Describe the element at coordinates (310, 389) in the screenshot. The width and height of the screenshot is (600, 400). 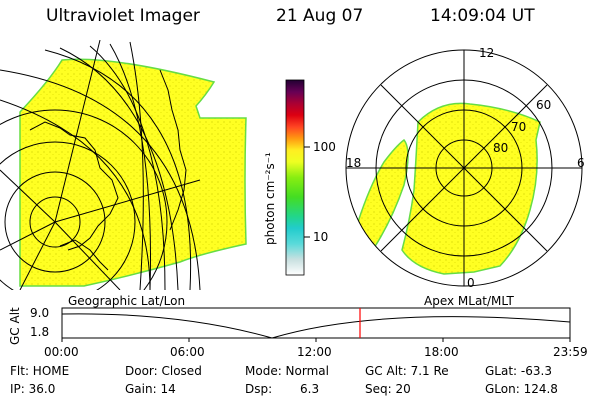
I see `dsp-status-value: 6.3` at that location.